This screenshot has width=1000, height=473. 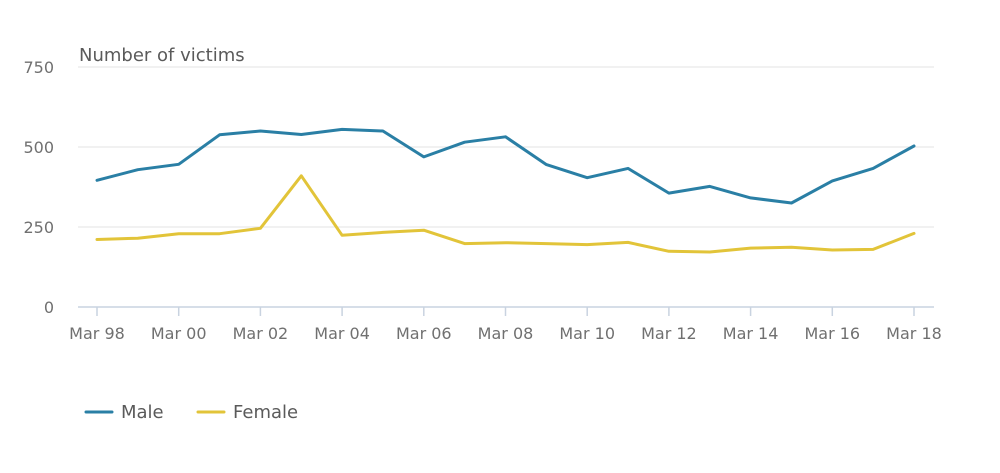 What do you see at coordinates (38, 187) in the screenshot?
I see `y-axis-ticks: 0 250 500 750` at bounding box center [38, 187].